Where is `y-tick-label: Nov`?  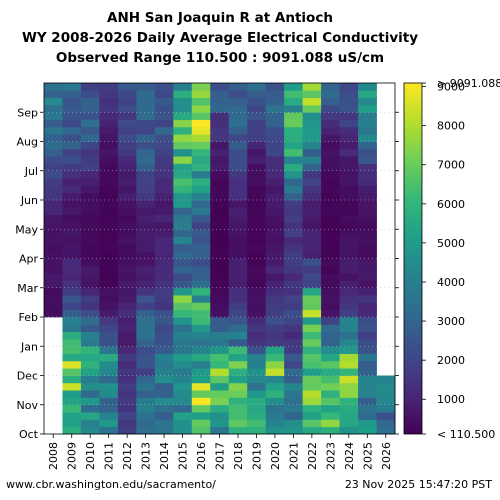
y-tick-label: Nov is located at coordinates (28, 405).